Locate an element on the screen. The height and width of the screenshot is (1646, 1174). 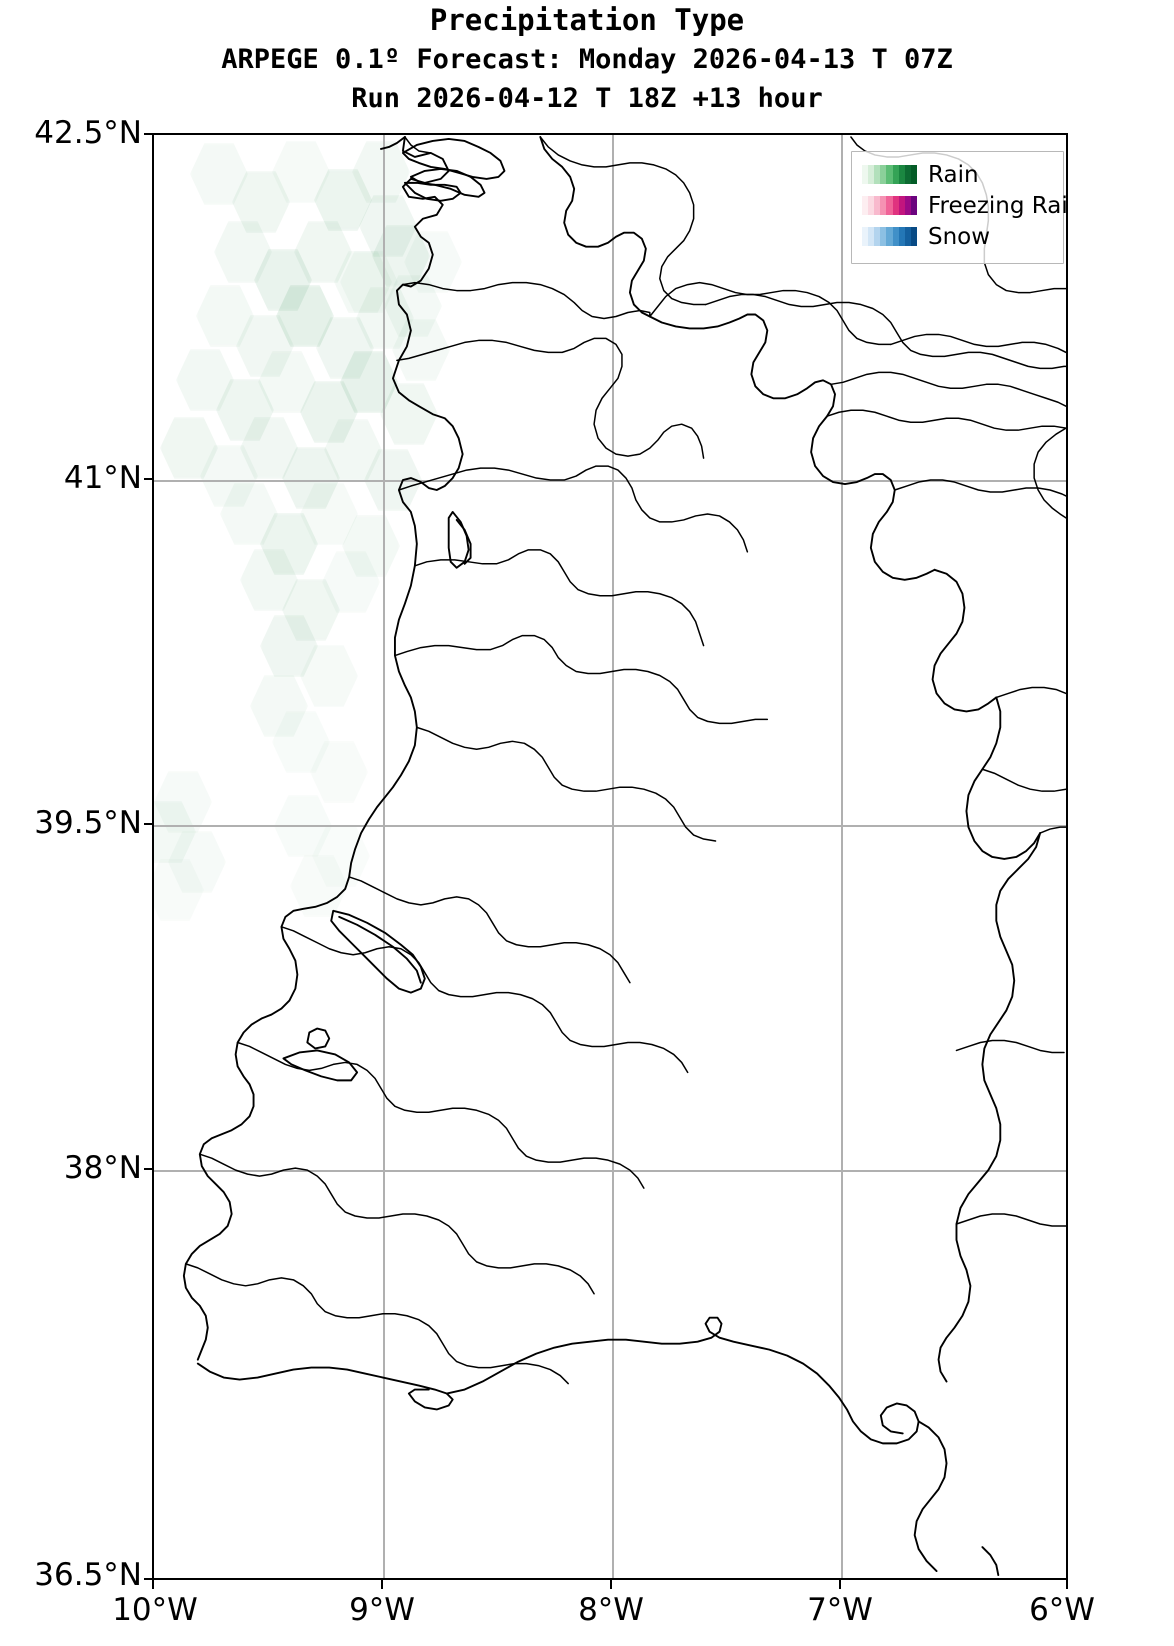
y-tick-label-42-5: 42.5°N is located at coordinates (88, 133).